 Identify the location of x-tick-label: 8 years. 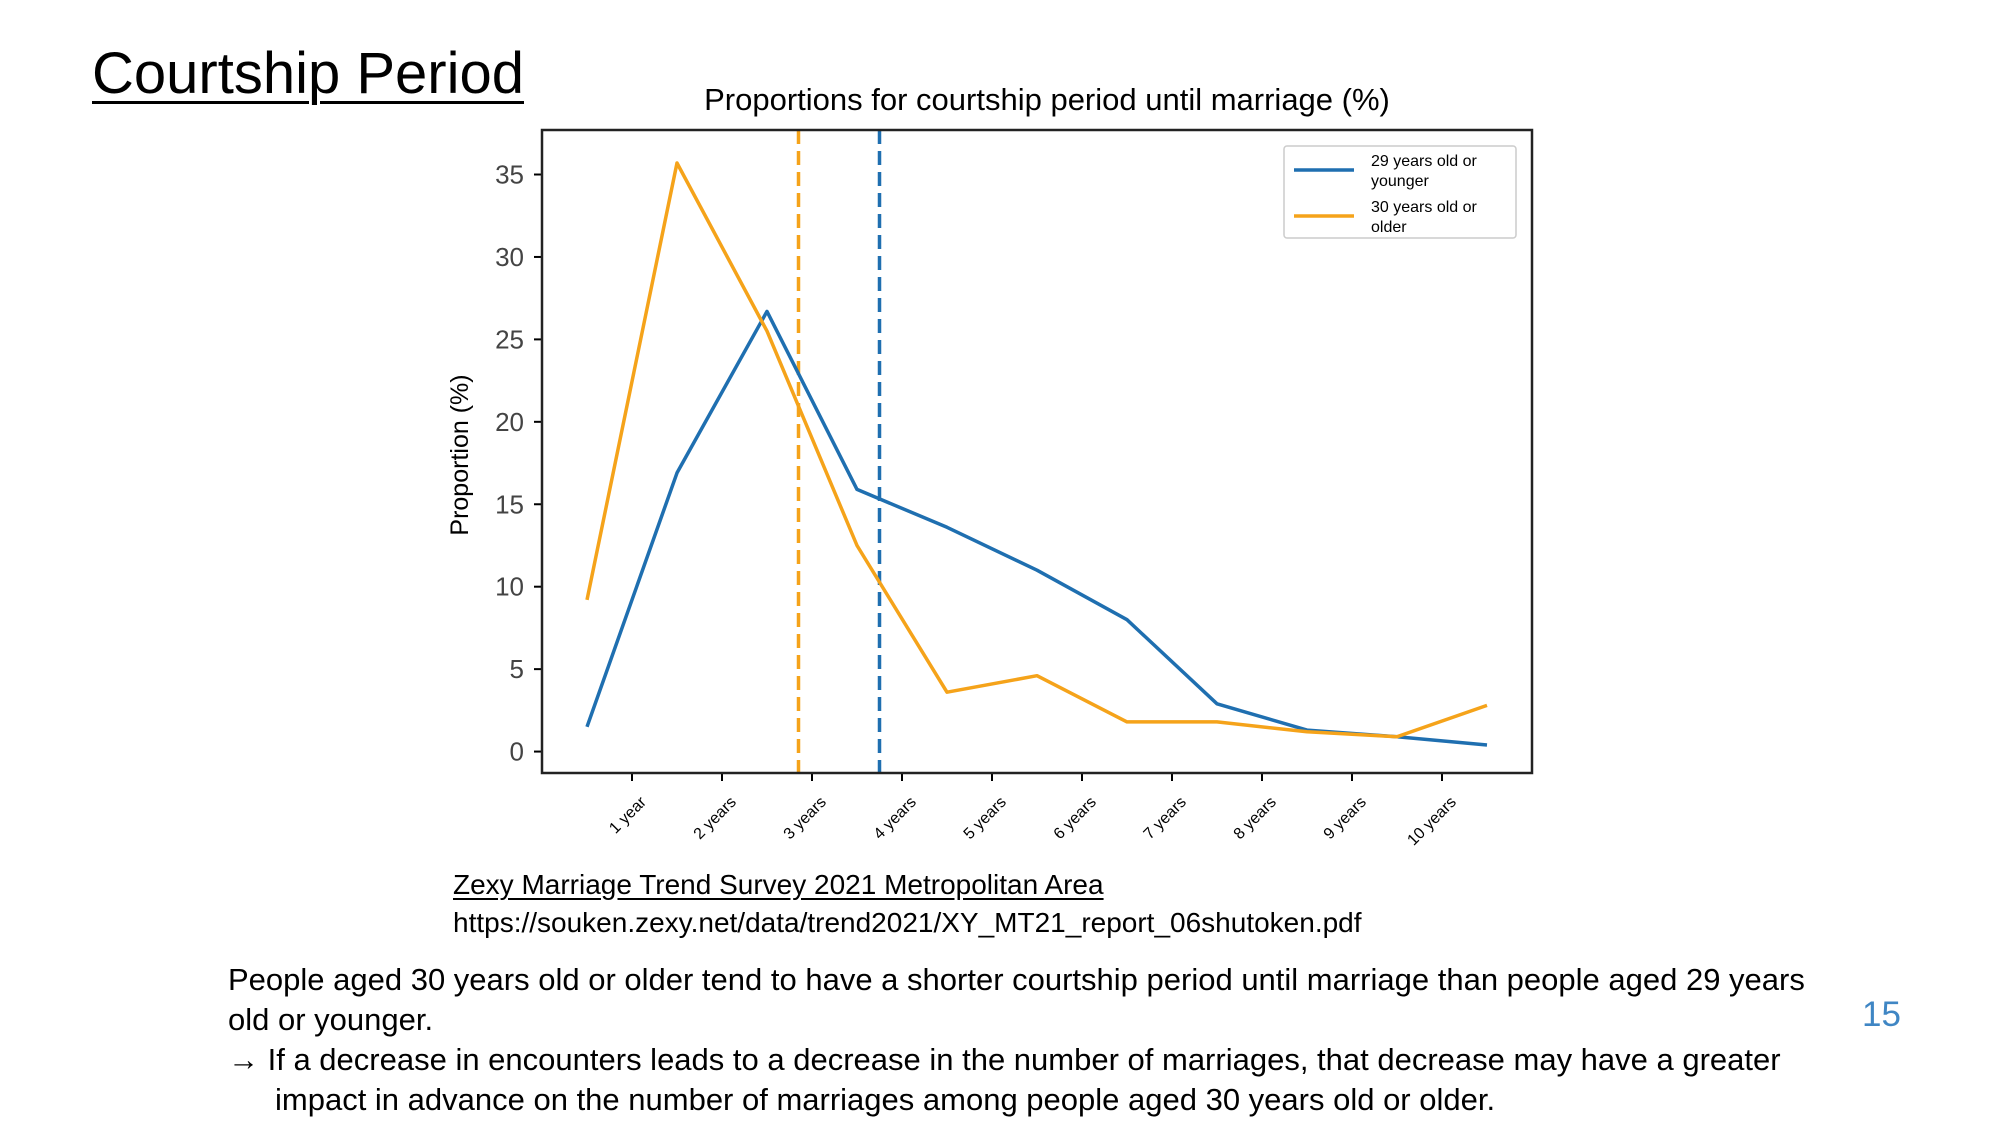
(1255, 818).